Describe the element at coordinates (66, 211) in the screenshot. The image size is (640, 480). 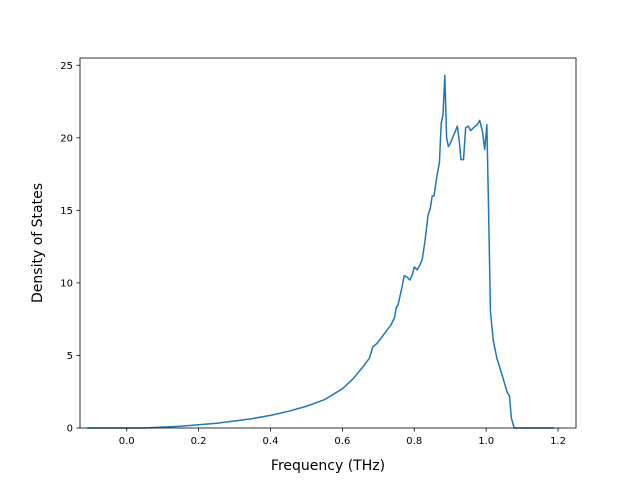
I see `y-tick-label: 15` at that location.